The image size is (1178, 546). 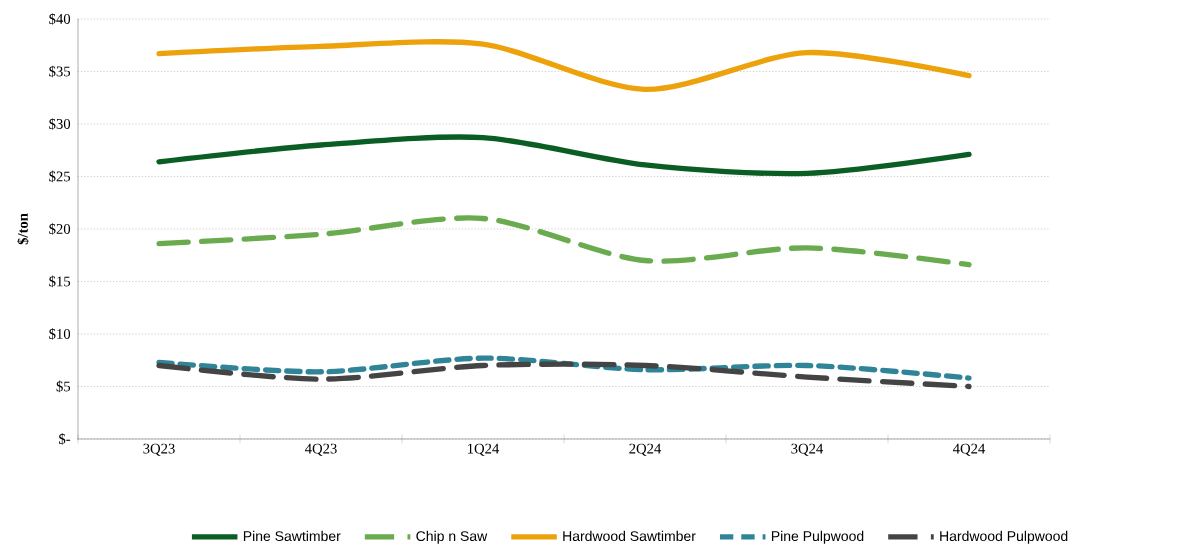 I want to click on y-tick-label: $30, so click(x=60, y=124).